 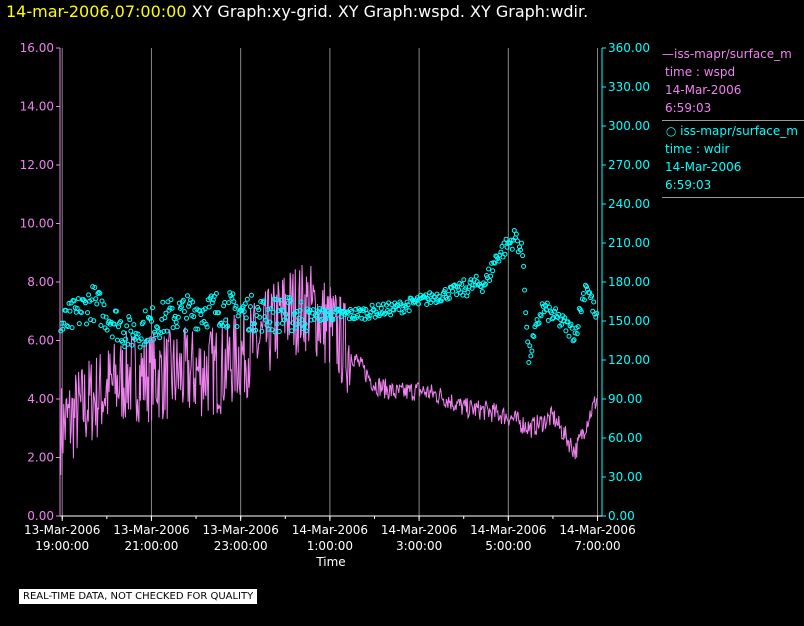 What do you see at coordinates (688, 185) in the screenshot?
I see `legend-time: 6:59:03` at bounding box center [688, 185].